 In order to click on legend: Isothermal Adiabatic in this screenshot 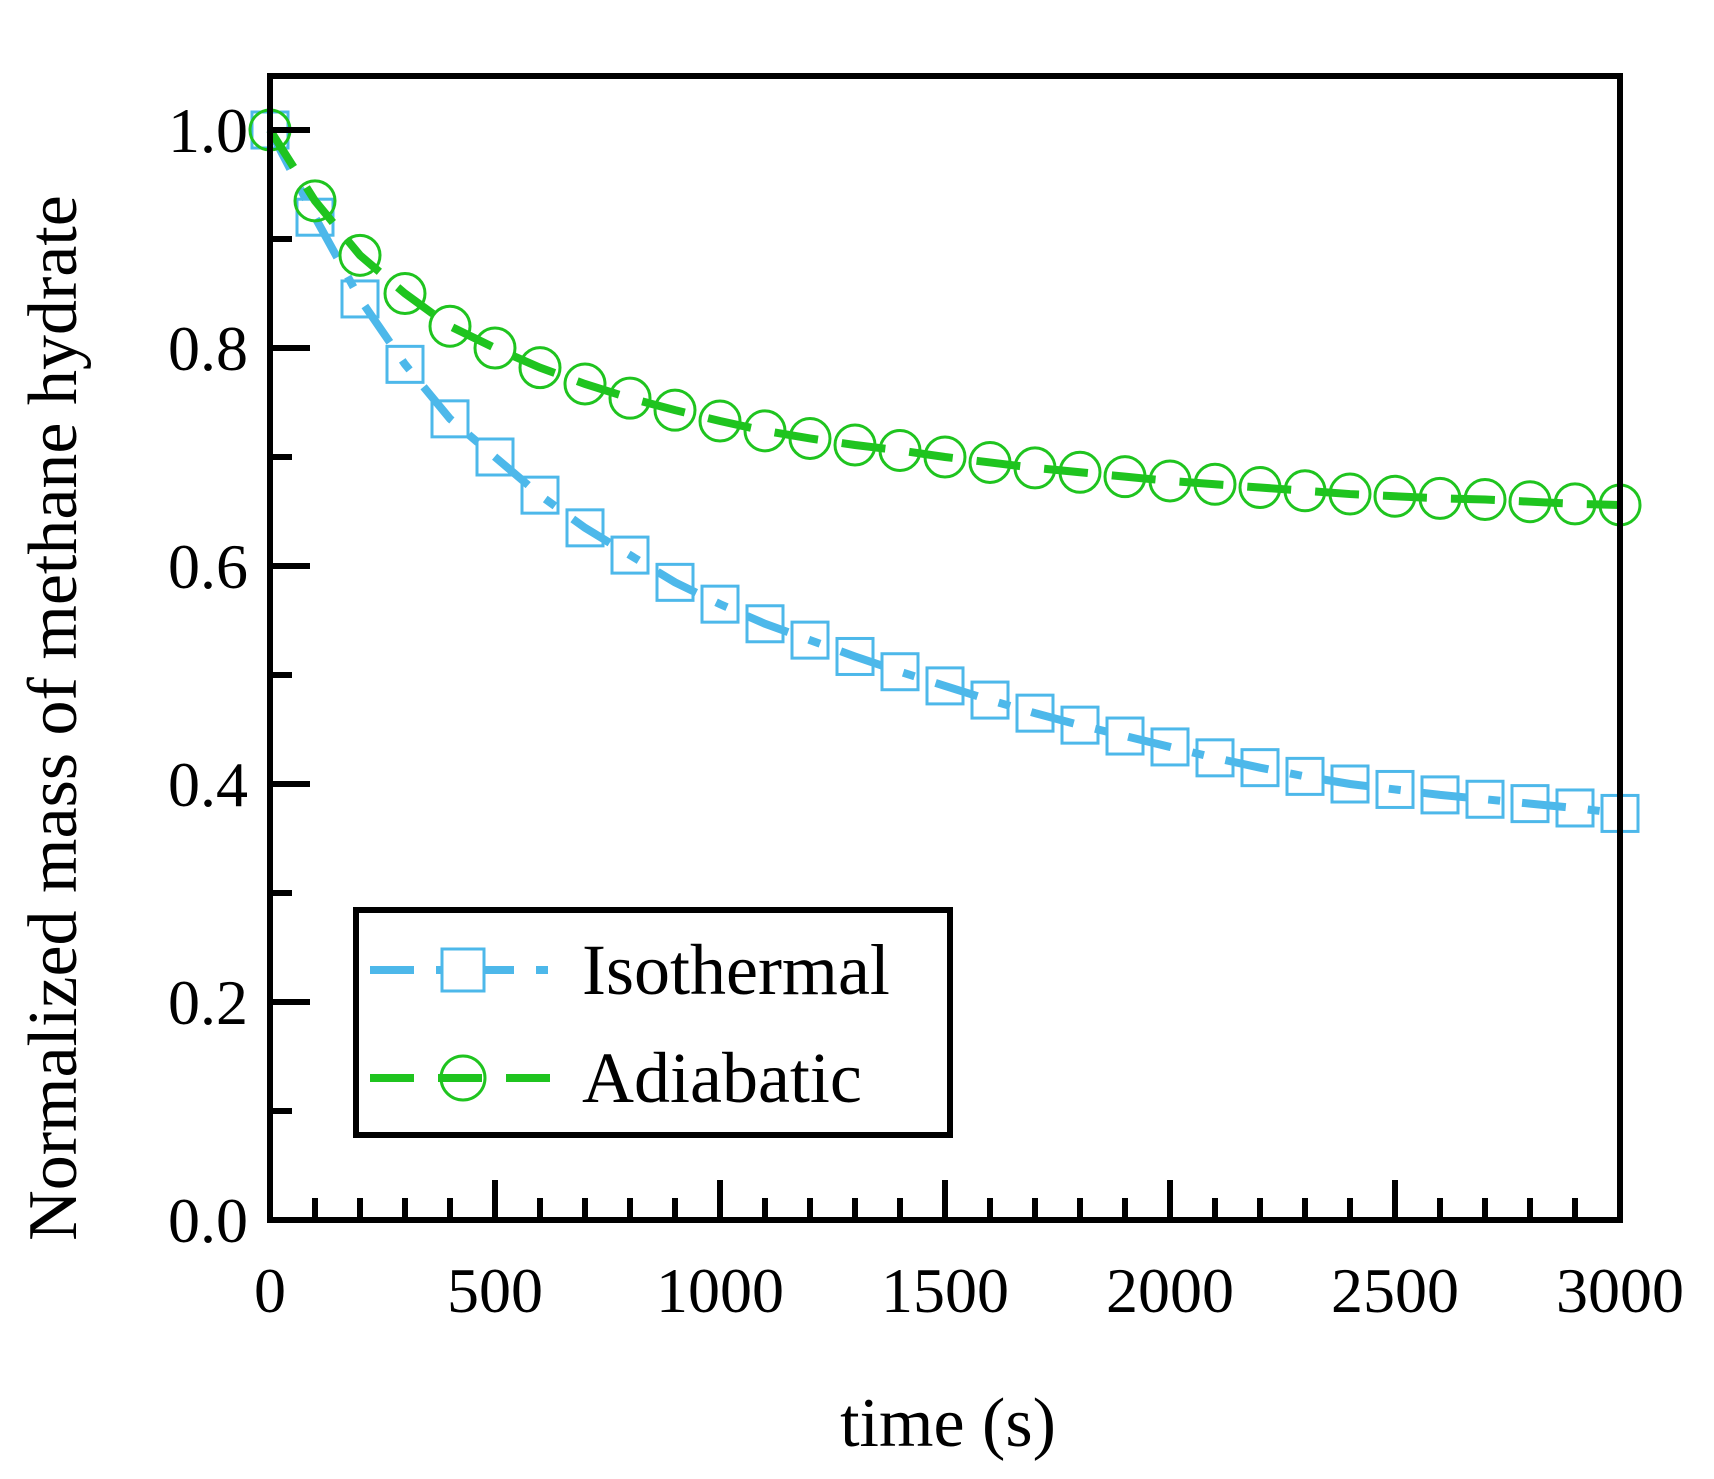, I will do `click(653, 1022)`.